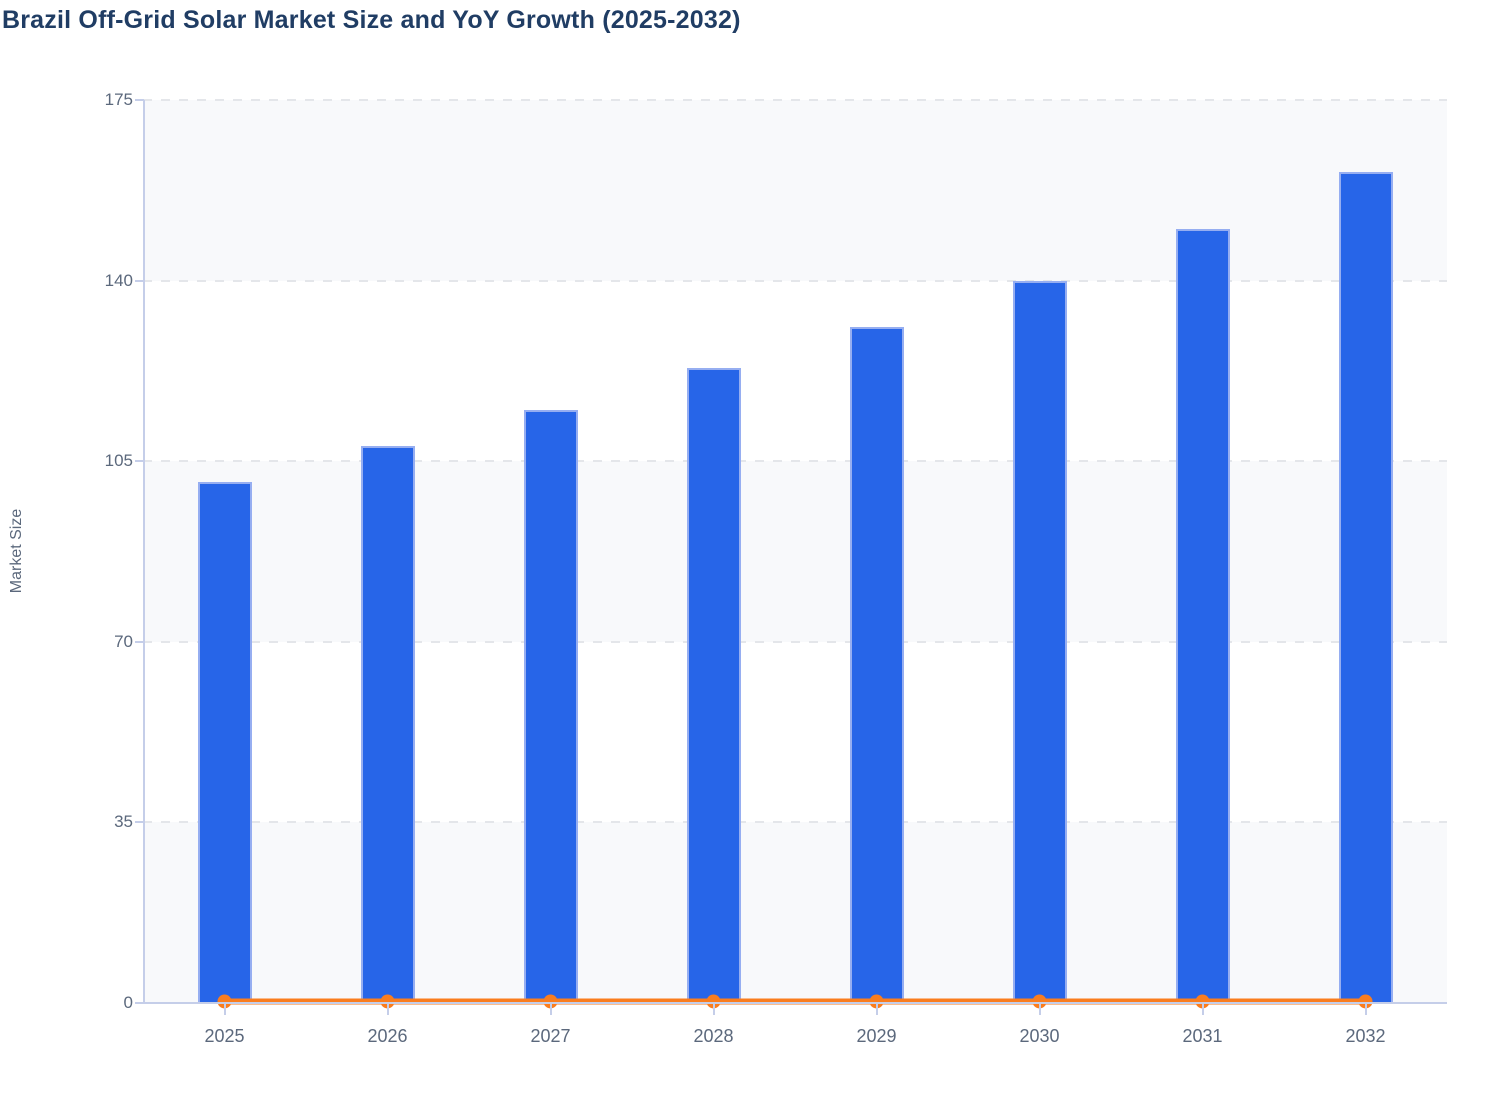 This screenshot has width=1508, height=1120. What do you see at coordinates (713, 1009) in the screenshot?
I see `x-tick-mark-2028` at bounding box center [713, 1009].